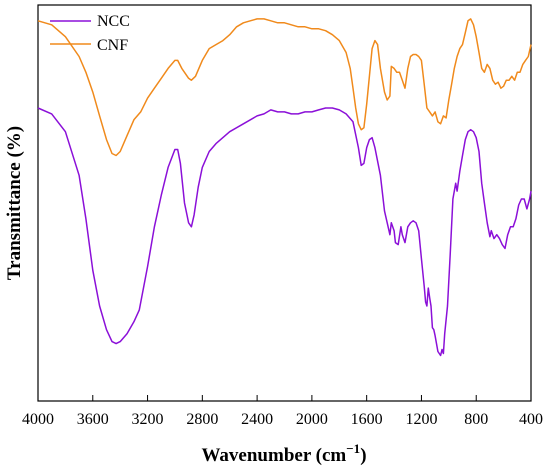  Describe the element at coordinates (202, 419) in the screenshot. I see `x-tick-label: 2800` at that location.